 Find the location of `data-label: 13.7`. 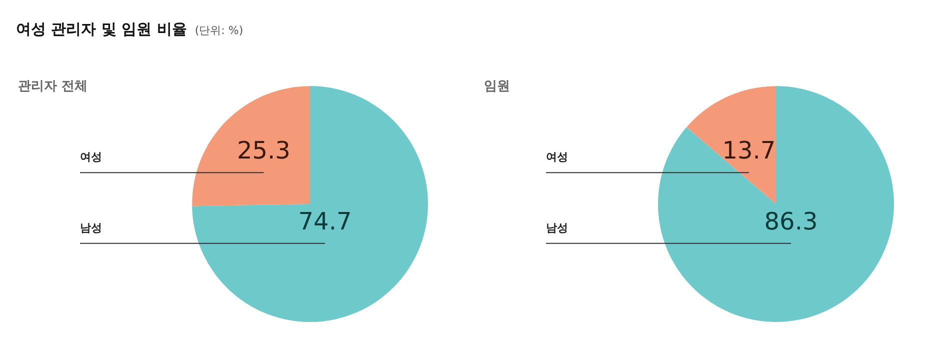

data-label: 13.7 is located at coordinates (749, 150).